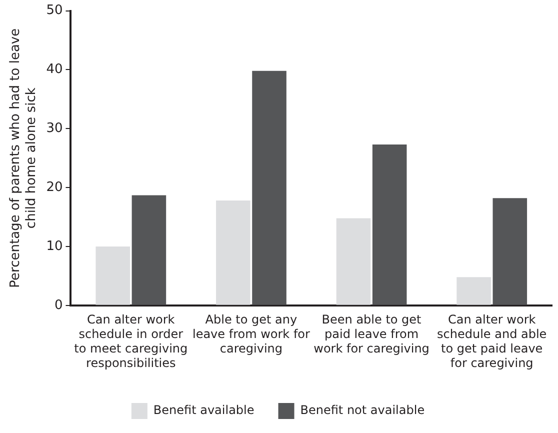  What do you see at coordinates (58, 305) in the screenshot?
I see `y-tick-label: 0` at bounding box center [58, 305].